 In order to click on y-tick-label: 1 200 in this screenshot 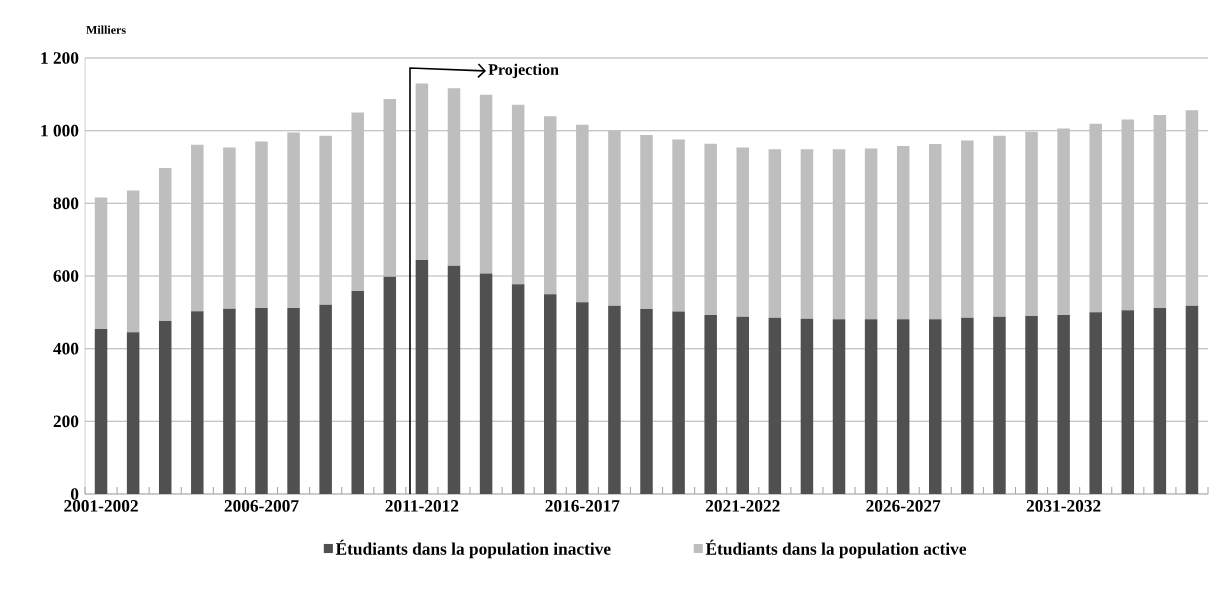, I will do `click(60, 58)`.